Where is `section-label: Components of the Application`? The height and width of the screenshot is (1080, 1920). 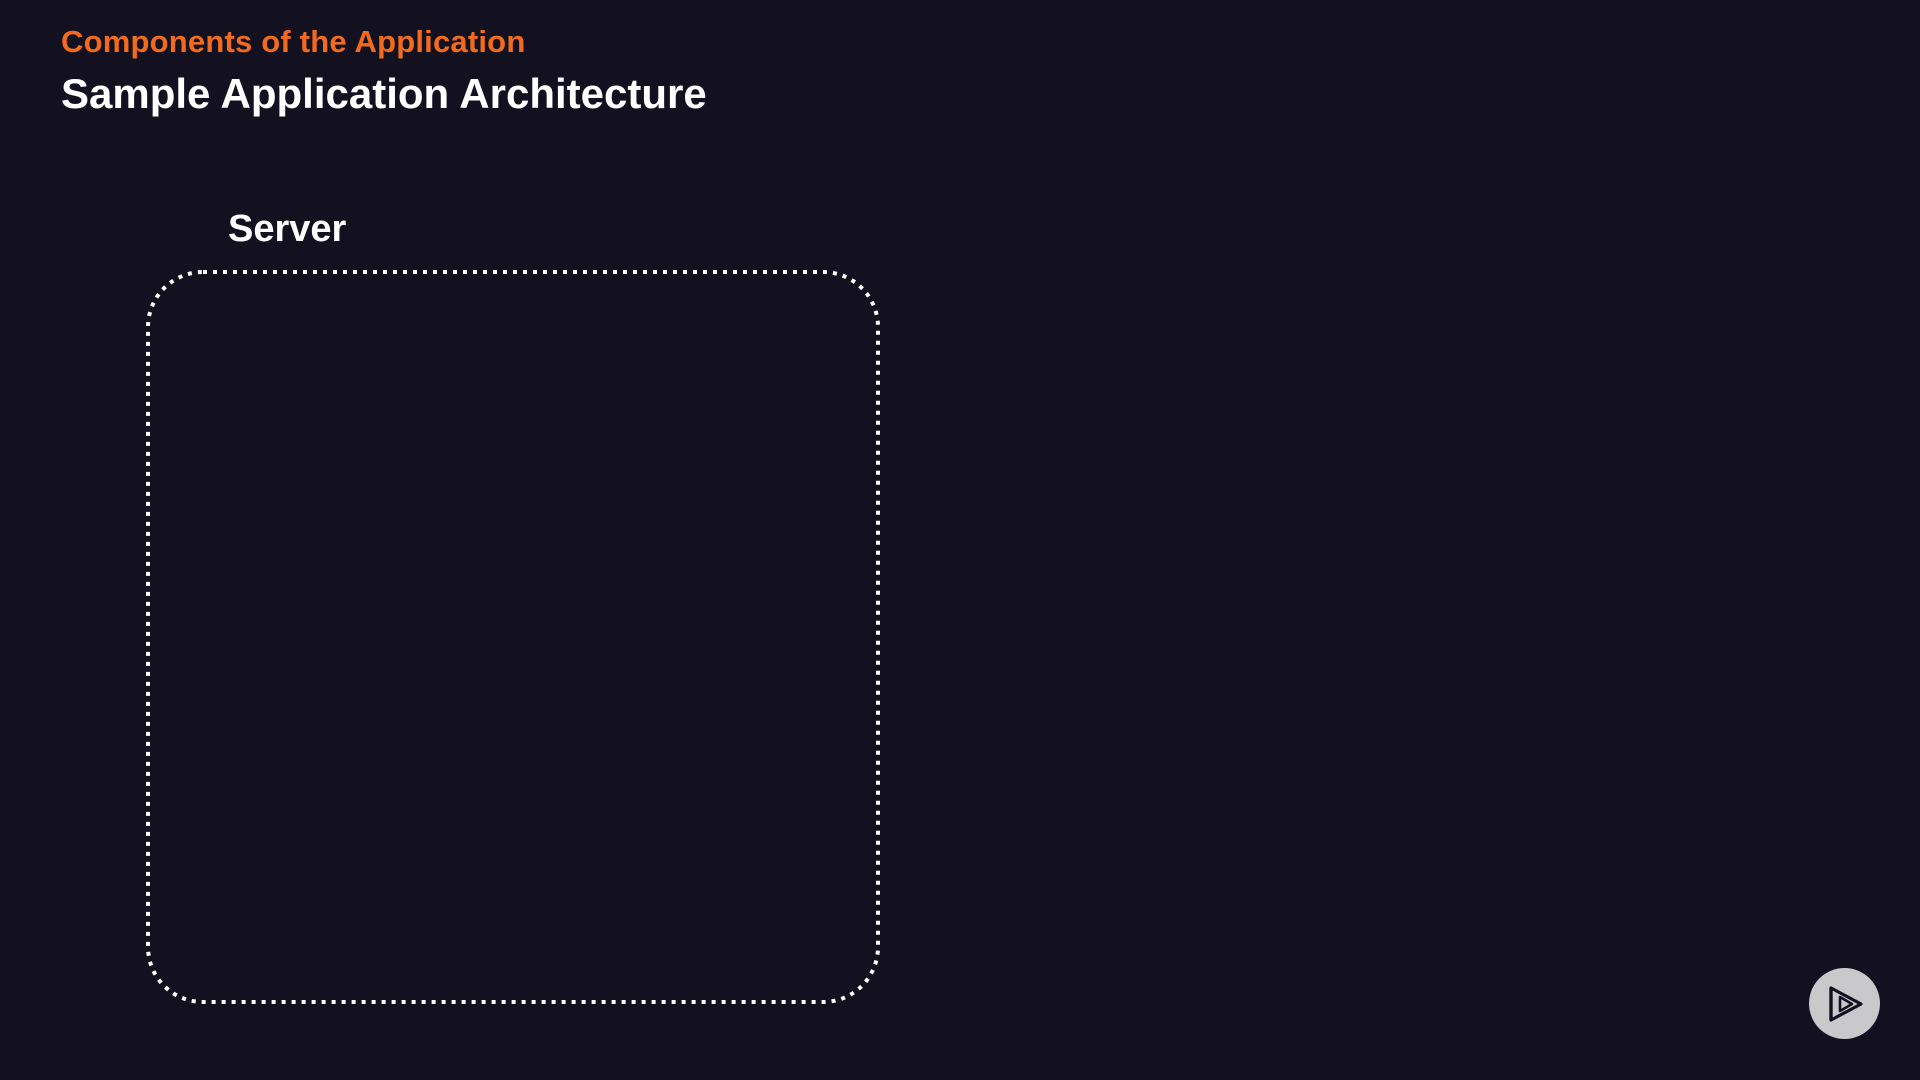
section-label: Components of the Application is located at coordinates (293, 41).